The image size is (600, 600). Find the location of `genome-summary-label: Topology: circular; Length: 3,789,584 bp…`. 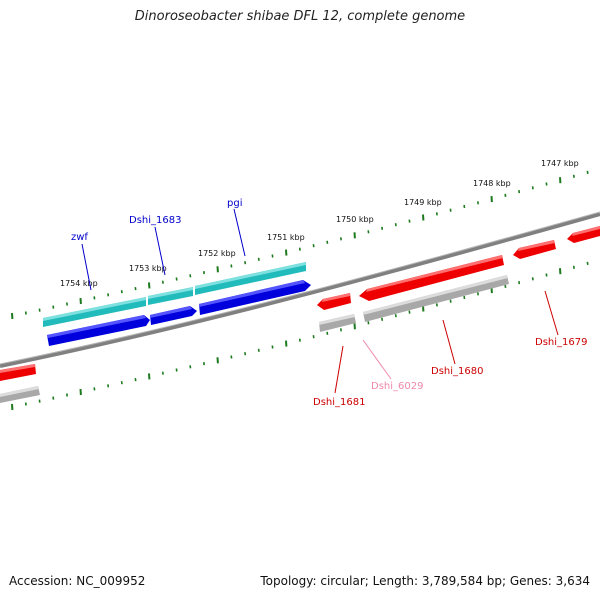

genome-summary-label: Topology: circular; Length: 3,789,584 bp… is located at coordinates (425, 581).